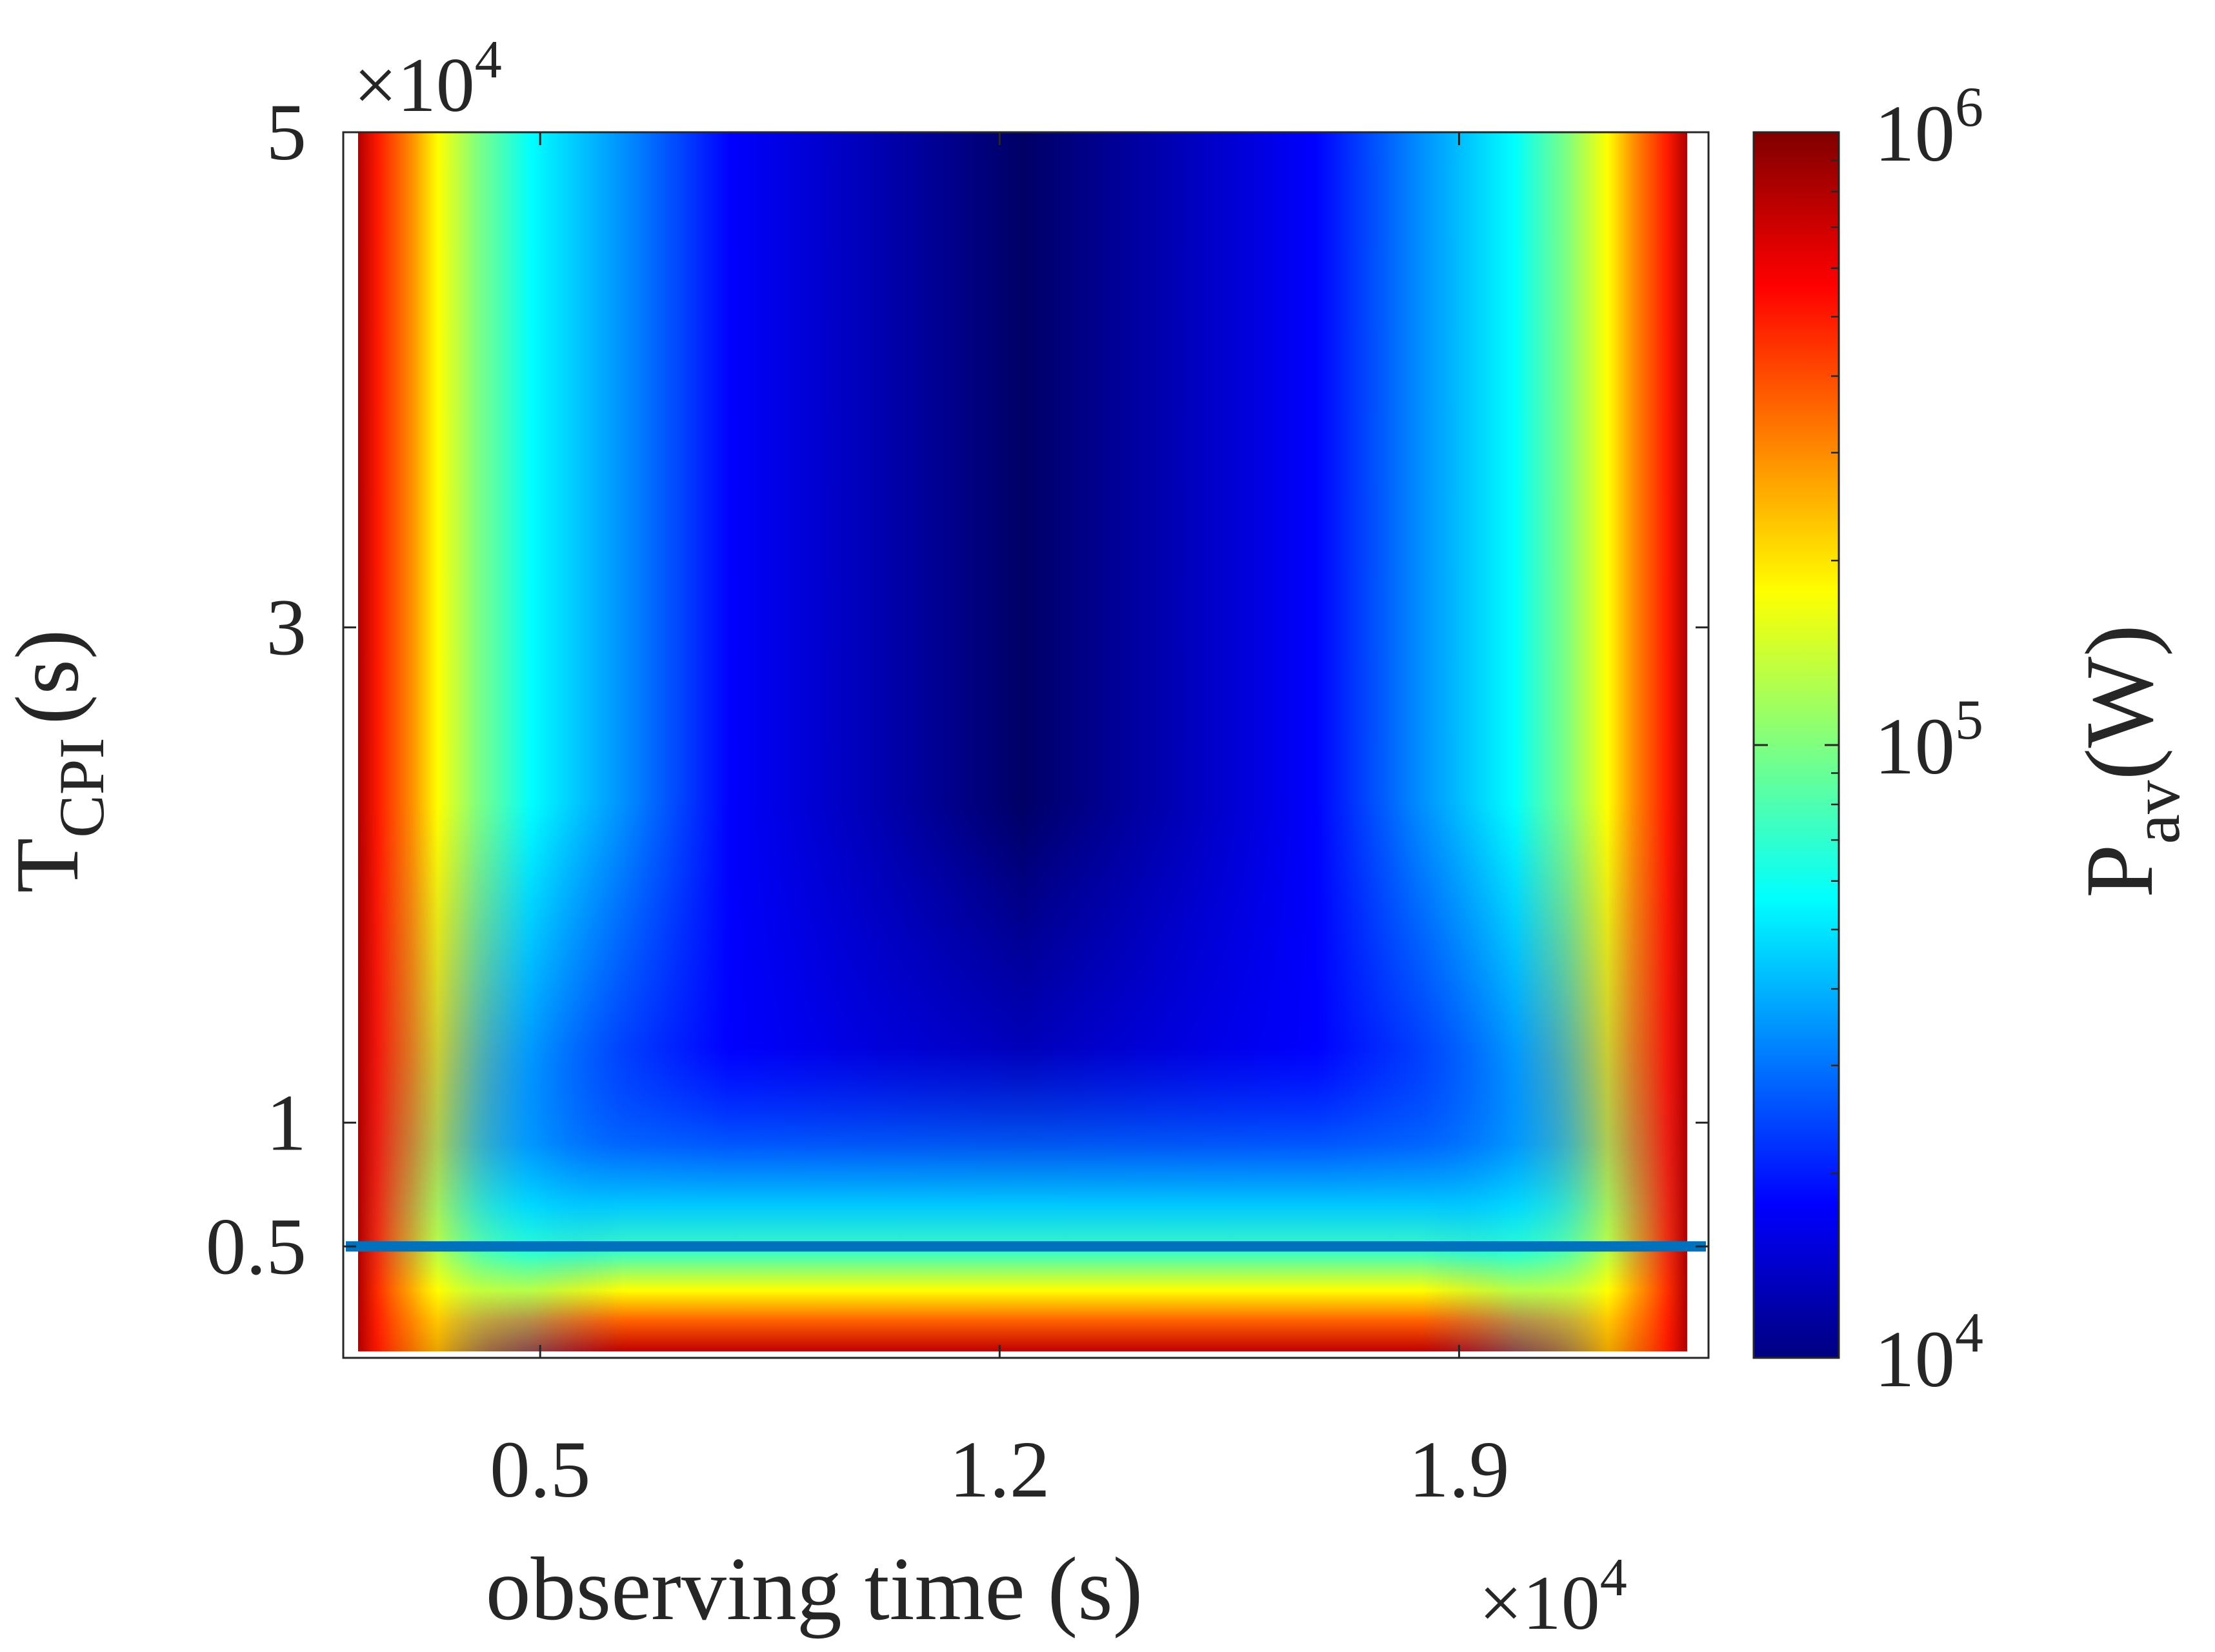 The width and height of the screenshot is (2215, 1652). I want to click on x-tick-label: 1.9, so click(1458, 1470).